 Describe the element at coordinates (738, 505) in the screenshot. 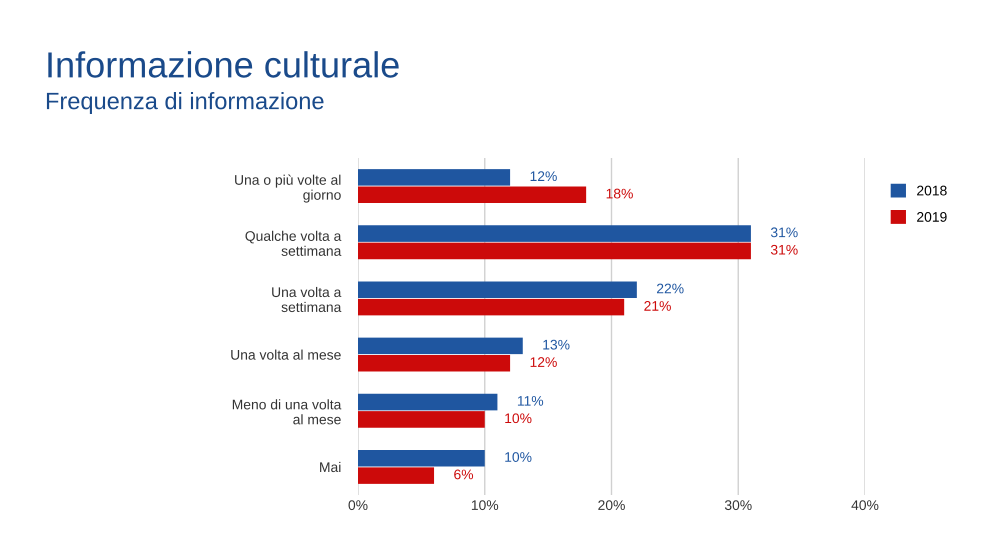

I see `x-tick-label: 30%` at that location.